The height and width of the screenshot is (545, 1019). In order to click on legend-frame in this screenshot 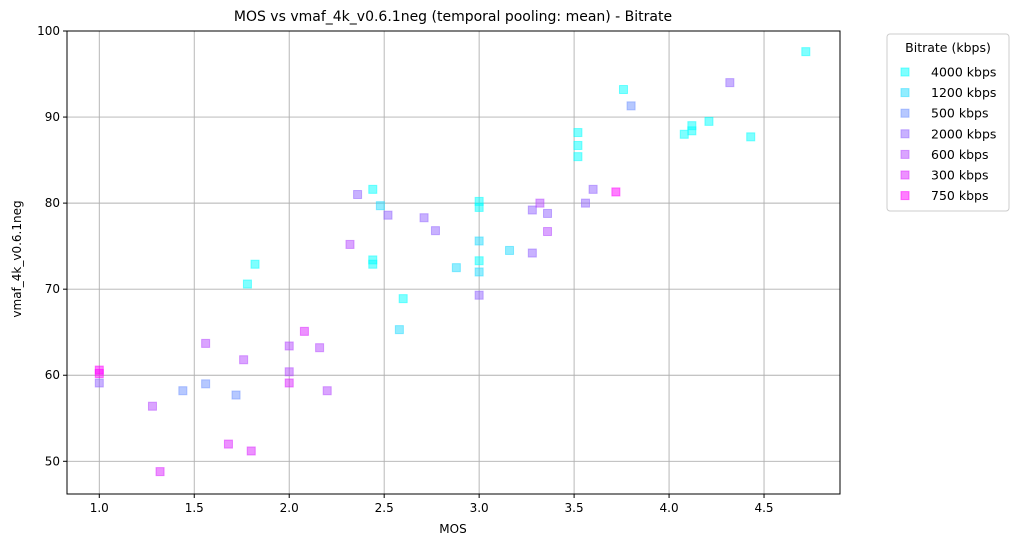, I will do `click(948, 122)`.